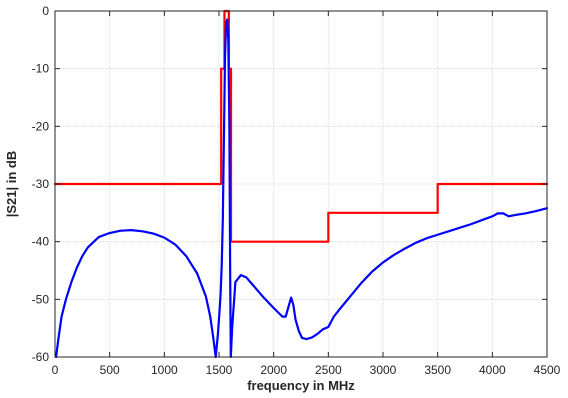 This screenshot has width=568, height=398. What do you see at coordinates (41, 357) in the screenshot?
I see `y-tick-label: -60` at bounding box center [41, 357].